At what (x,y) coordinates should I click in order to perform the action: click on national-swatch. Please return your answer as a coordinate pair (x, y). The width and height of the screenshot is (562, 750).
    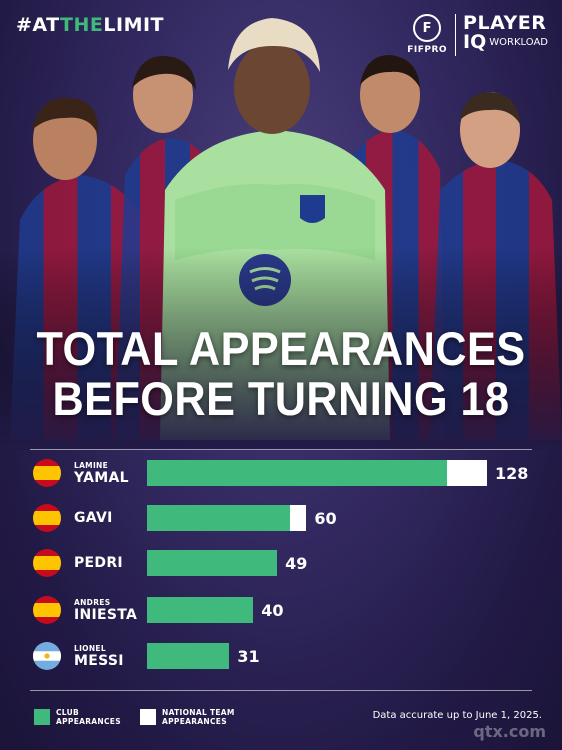
    Looking at the image, I should click on (148, 717).